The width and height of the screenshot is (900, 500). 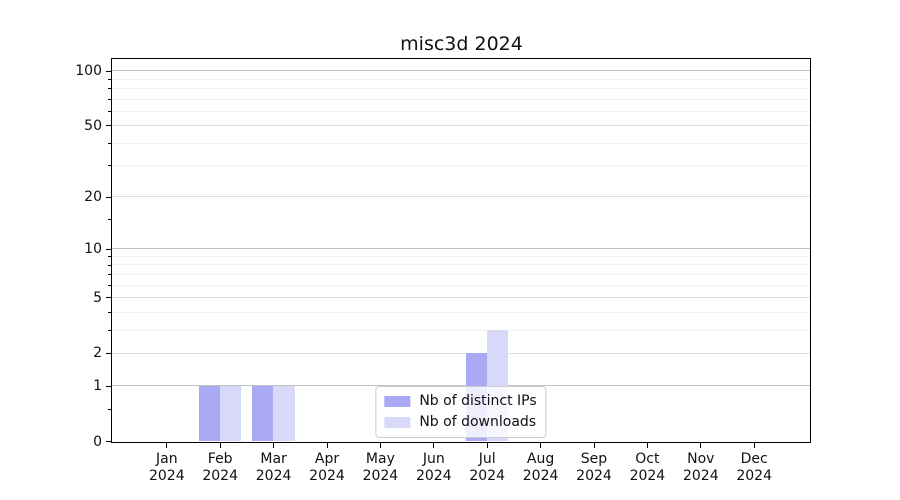 I want to click on y-tick-label: 0, so click(x=97, y=441).